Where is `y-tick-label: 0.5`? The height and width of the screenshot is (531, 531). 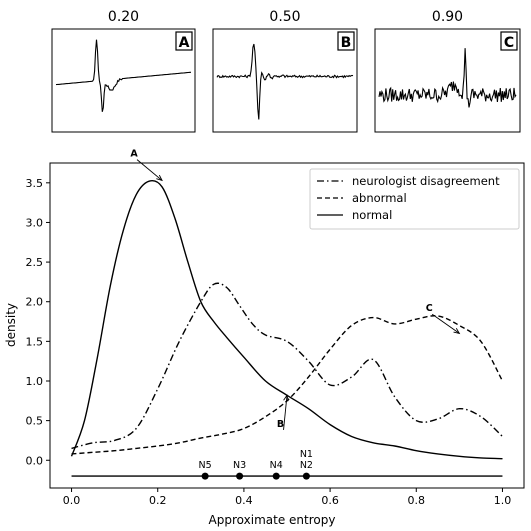 y-tick-label: 0.5 is located at coordinates (35, 421).